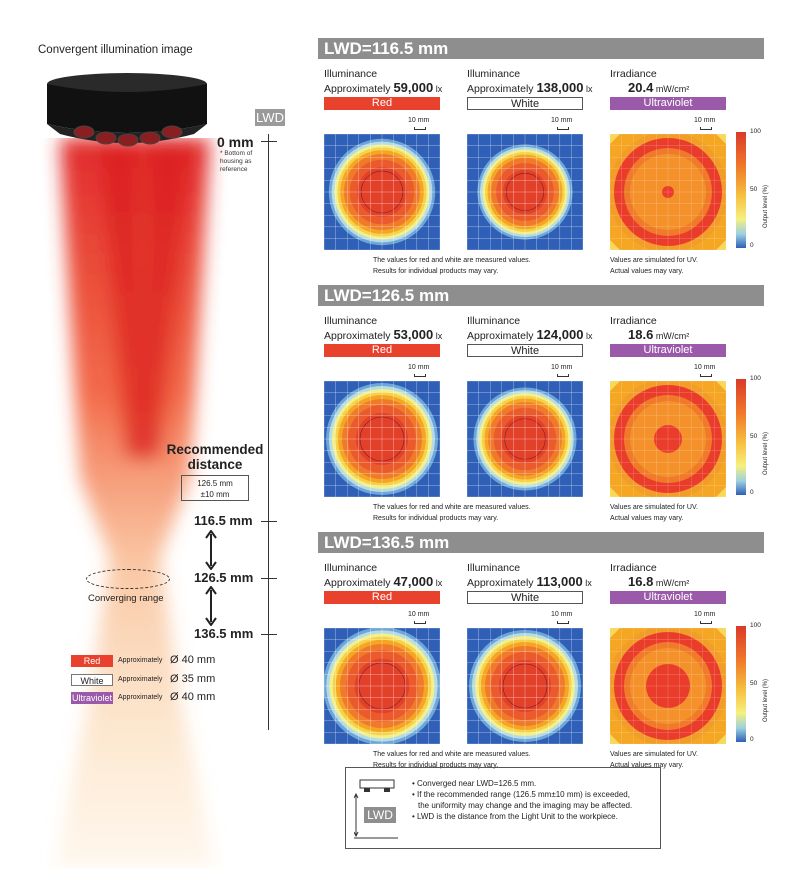 Image resolution: width=800 pixels, height=875 pixels. Describe the element at coordinates (560, 87) in the screenshot. I see `measure-value: 138,000` at that location.